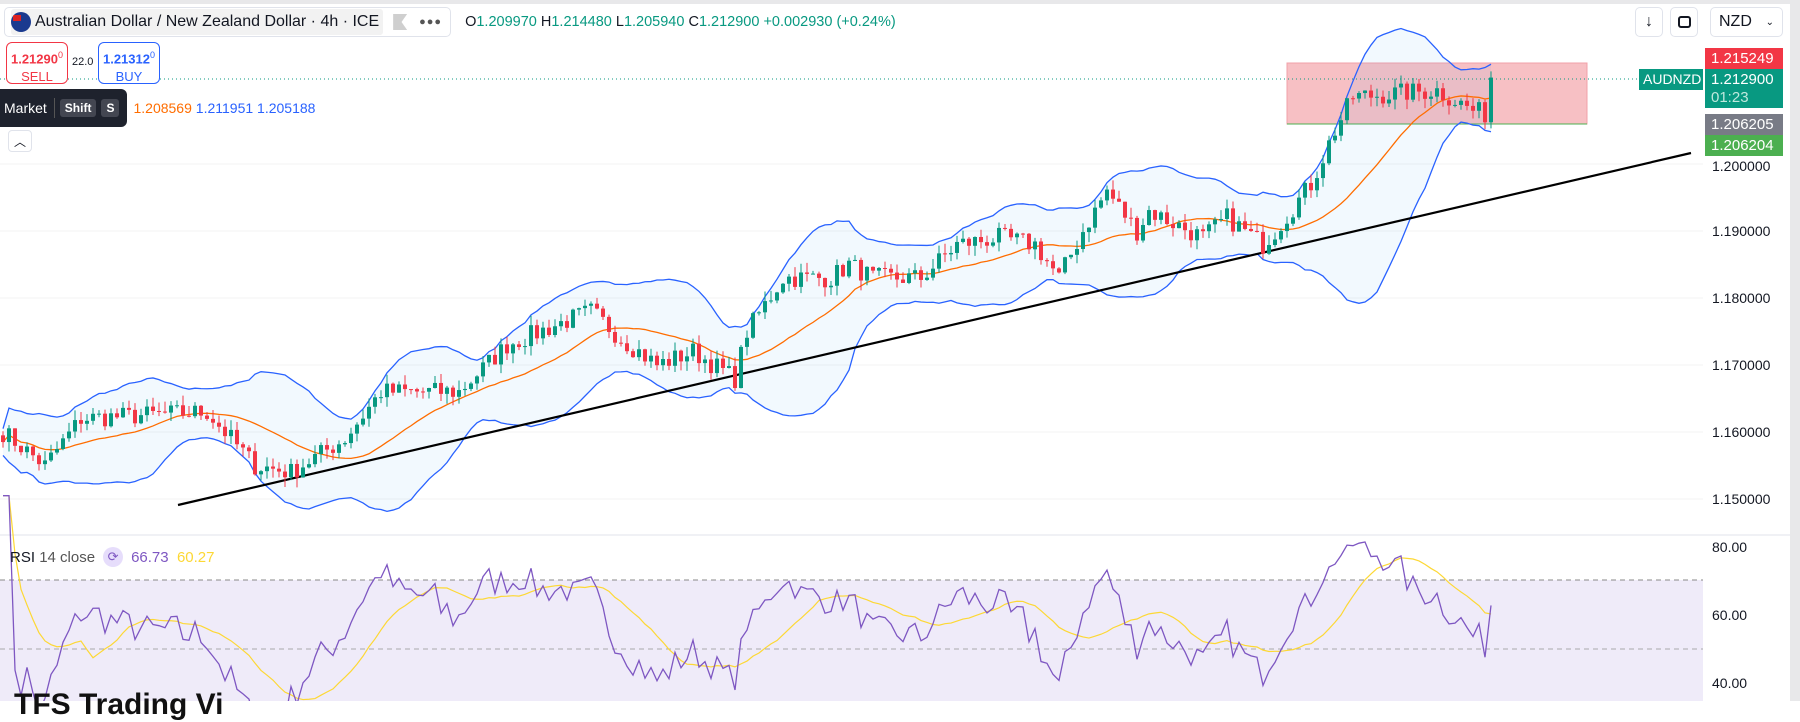  Describe the element at coordinates (21, 22) in the screenshot. I see `australia-flag-icon` at that location.